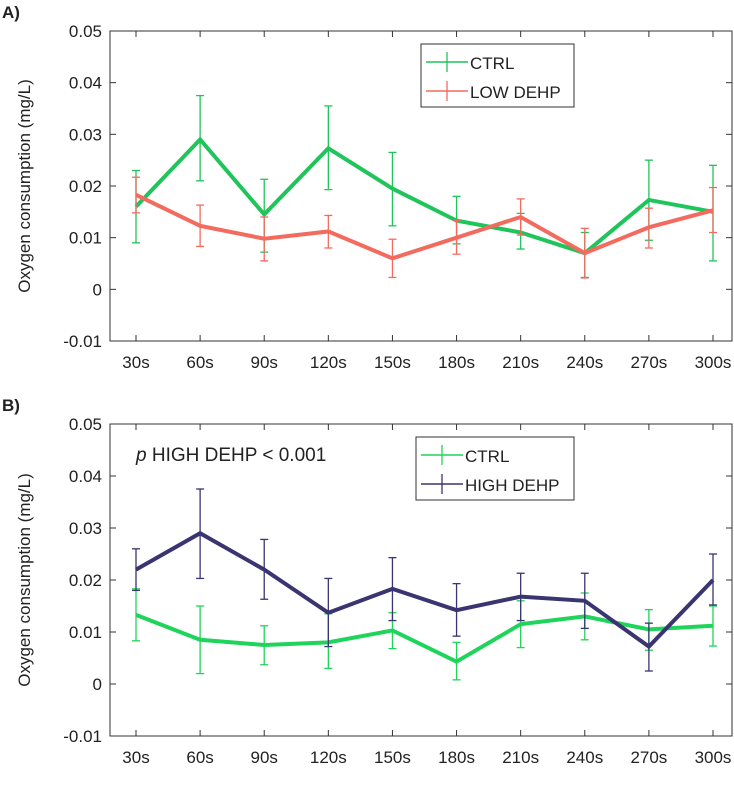  I want to click on annotation: p HIGH DEHP < 0.001, so click(230, 455).